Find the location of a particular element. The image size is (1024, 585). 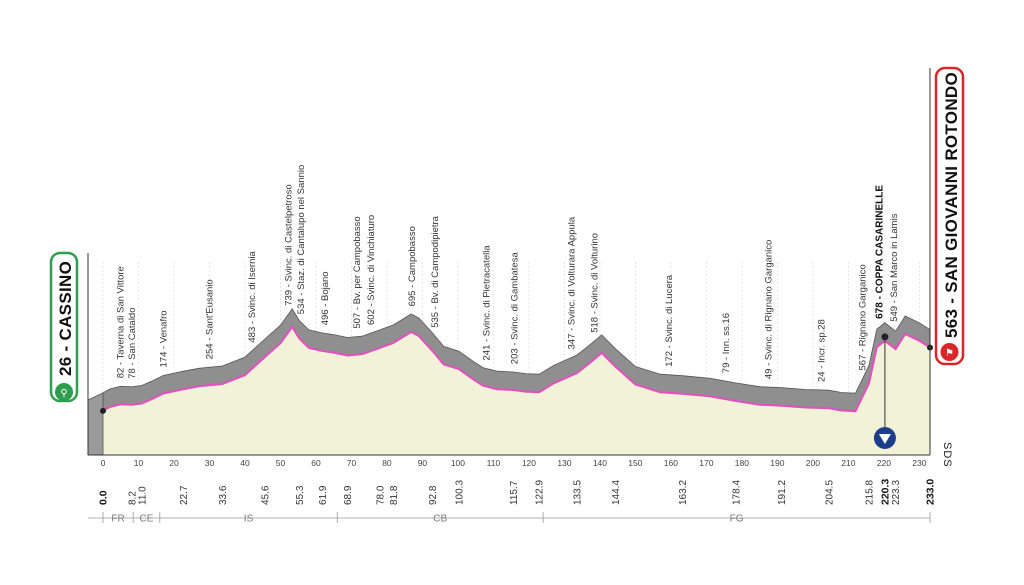

km-tick-100: 100 is located at coordinates (458, 463).